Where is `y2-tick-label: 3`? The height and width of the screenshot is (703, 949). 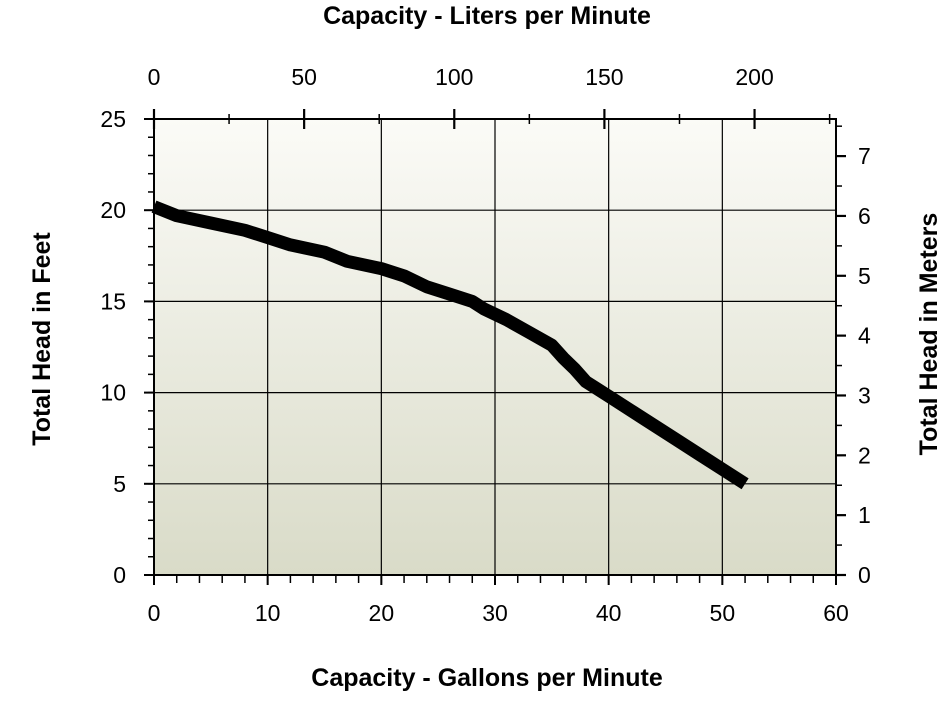
y2-tick-label: 3 is located at coordinates (864, 395).